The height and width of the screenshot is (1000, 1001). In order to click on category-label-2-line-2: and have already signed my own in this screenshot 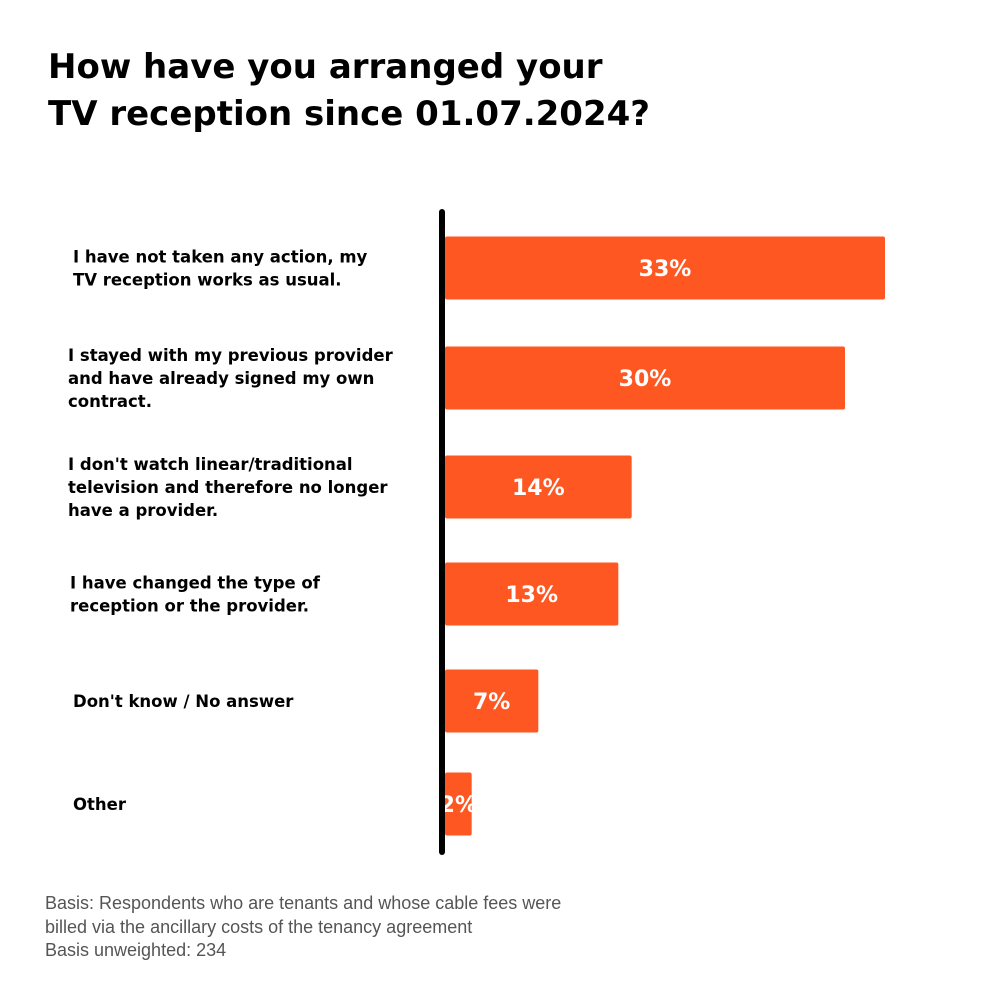, I will do `click(221, 378)`.